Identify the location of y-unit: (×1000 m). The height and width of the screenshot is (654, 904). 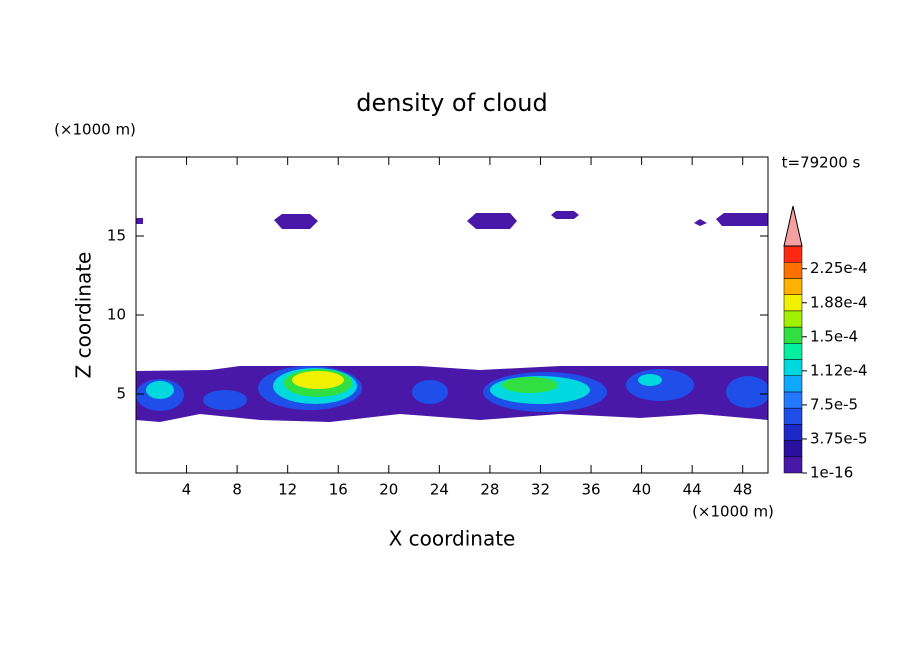
(95, 130).